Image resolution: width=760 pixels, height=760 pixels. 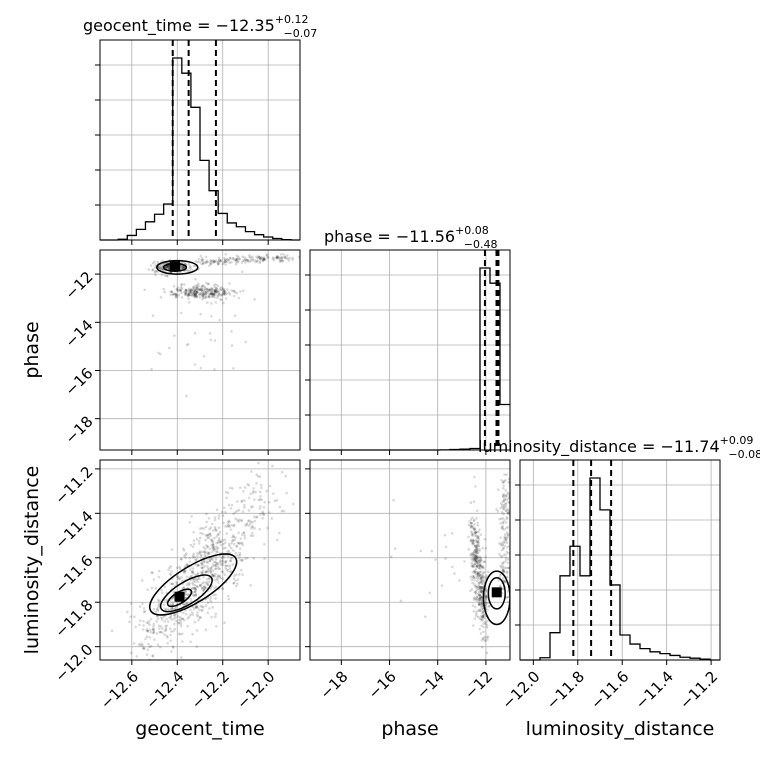 What do you see at coordinates (452, 564) in the screenshot?
I see `scatter-phase-luminosity_distance` at bounding box center [452, 564].